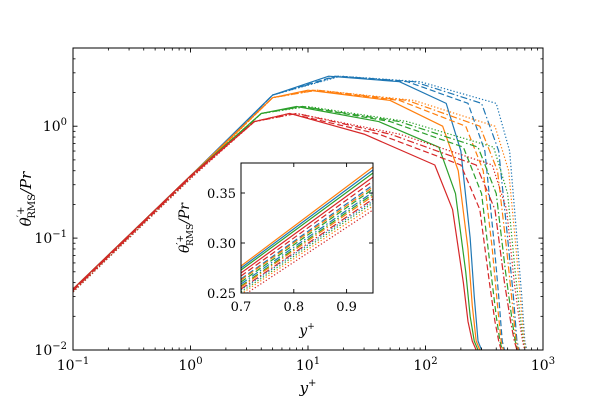 The width and height of the screenshot is (600, 400). What do you see at coordinates (190, 365) in the screenshot?
I see `x-tick-label: 10⁰` at bounding box center [190, 365].